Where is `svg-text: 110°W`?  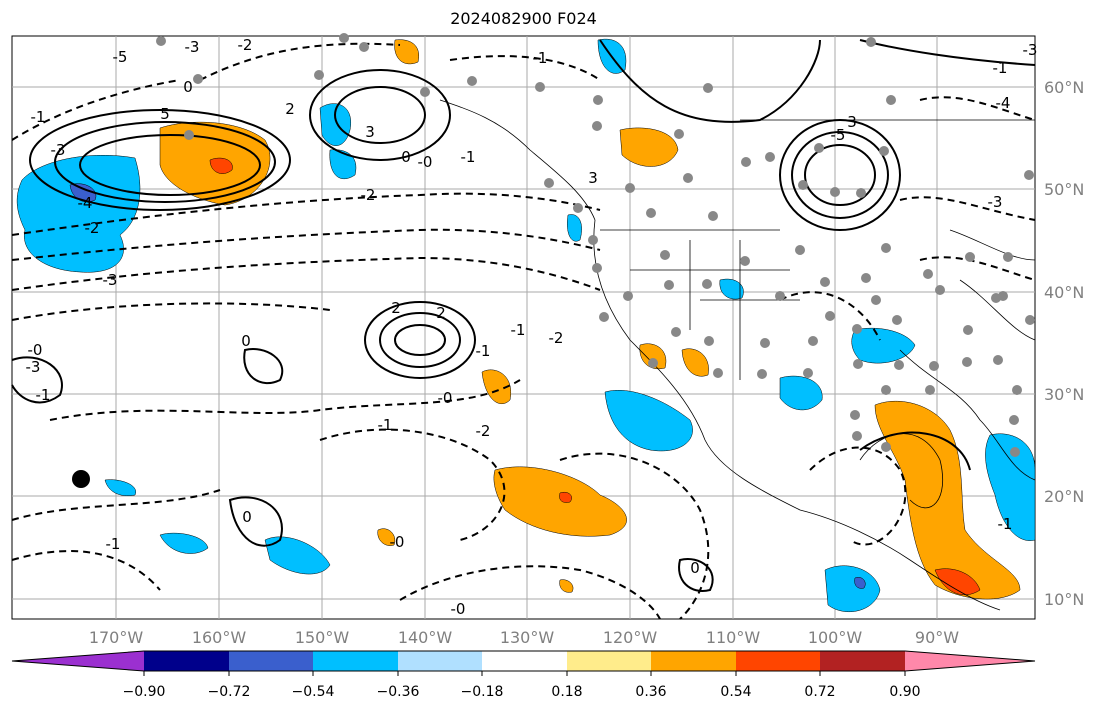
svg-text: 110°W is located at coordinates (733, 637).